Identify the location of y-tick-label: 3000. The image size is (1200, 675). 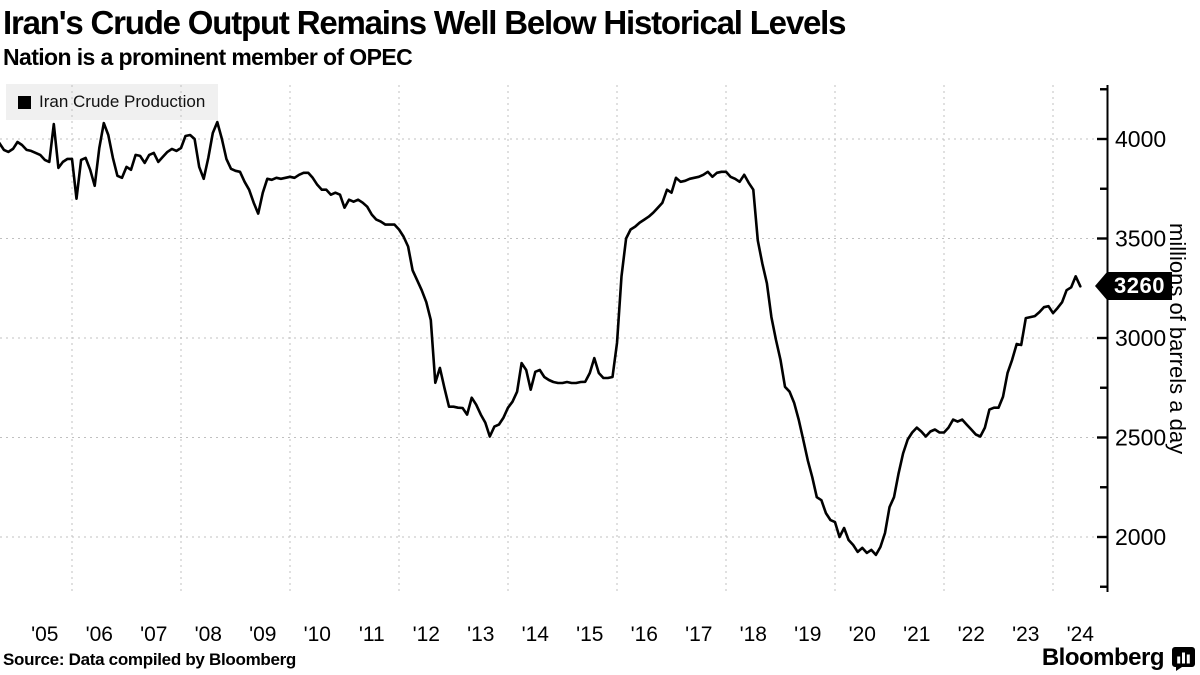
(1140, 338).